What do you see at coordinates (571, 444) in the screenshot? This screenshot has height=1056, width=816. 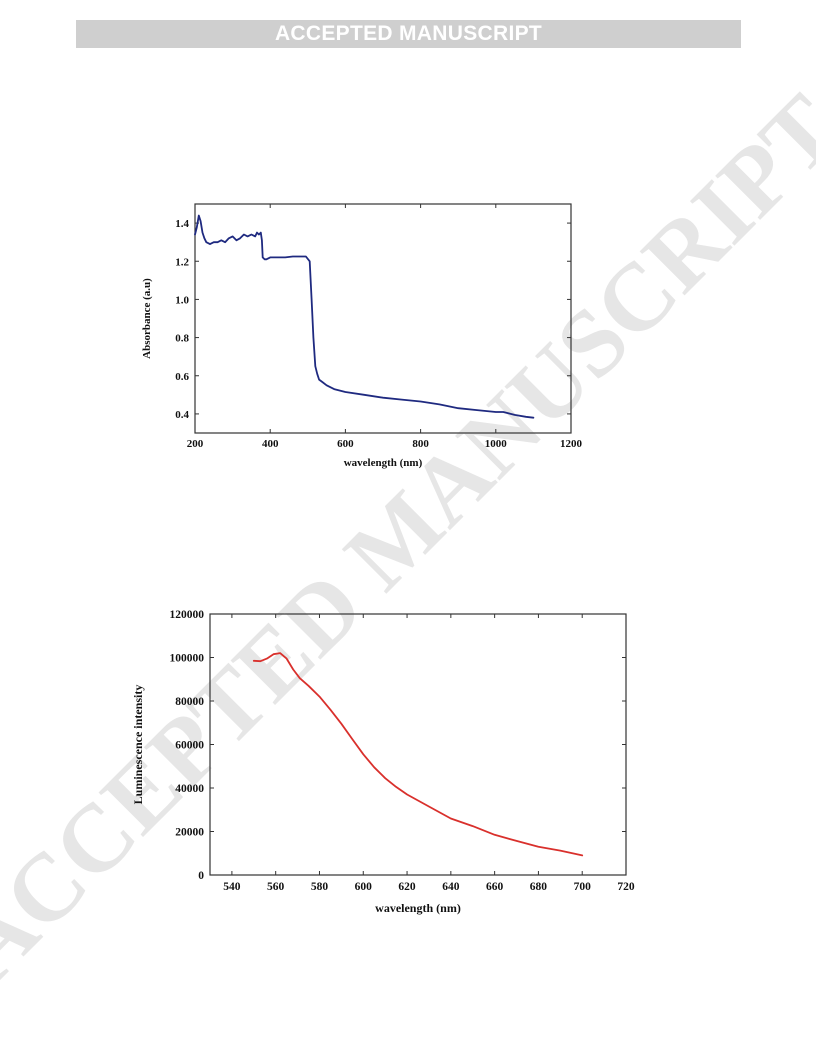 I see `x-tick-label: 1200` at bounding box center [571, 444].